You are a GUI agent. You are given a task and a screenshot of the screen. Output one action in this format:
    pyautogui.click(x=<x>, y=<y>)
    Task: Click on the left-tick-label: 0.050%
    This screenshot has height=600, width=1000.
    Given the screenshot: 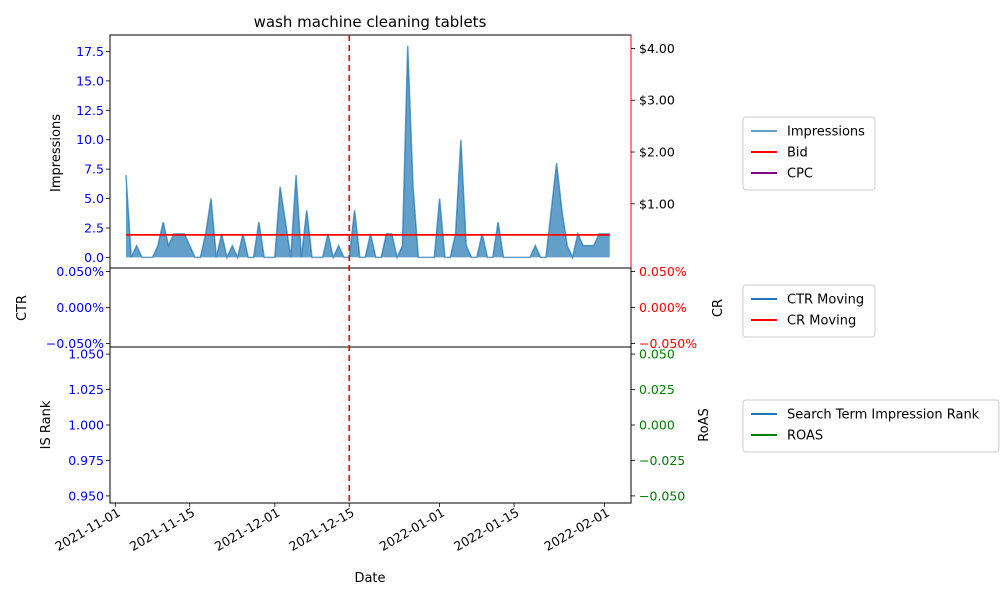 What is the action you would take?
    pyautogui.click(x=80, y=271)
    